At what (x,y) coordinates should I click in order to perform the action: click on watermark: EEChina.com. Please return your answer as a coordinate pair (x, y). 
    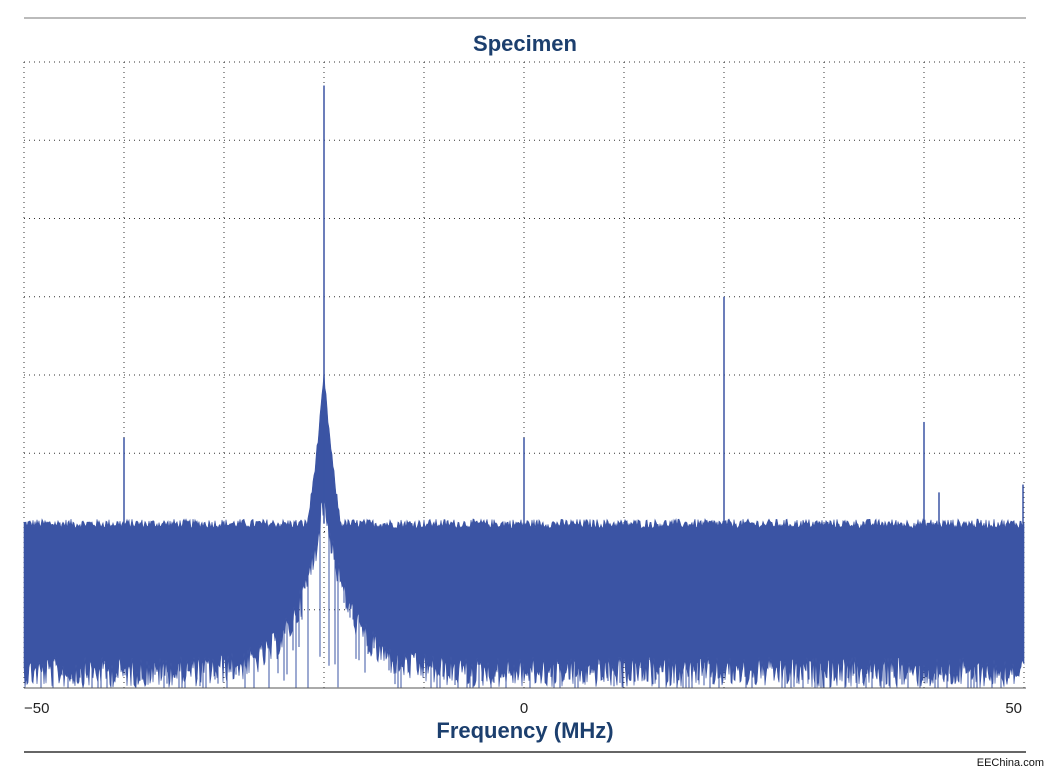
    Looking at the image, I should click on (1010, 763).